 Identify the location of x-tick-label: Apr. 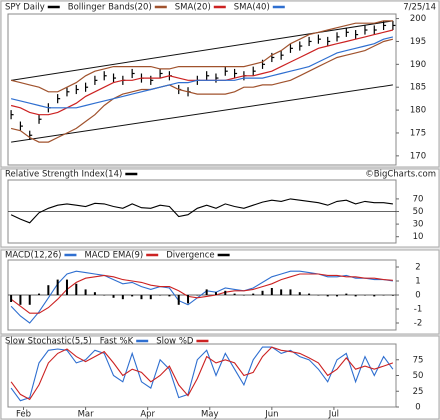
(147, 415).